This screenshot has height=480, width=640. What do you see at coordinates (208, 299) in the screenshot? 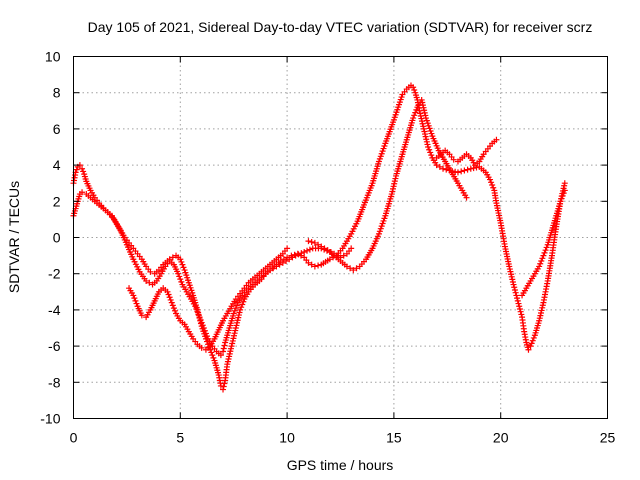
I see `series-track-c` at bounding box center [208, 299].